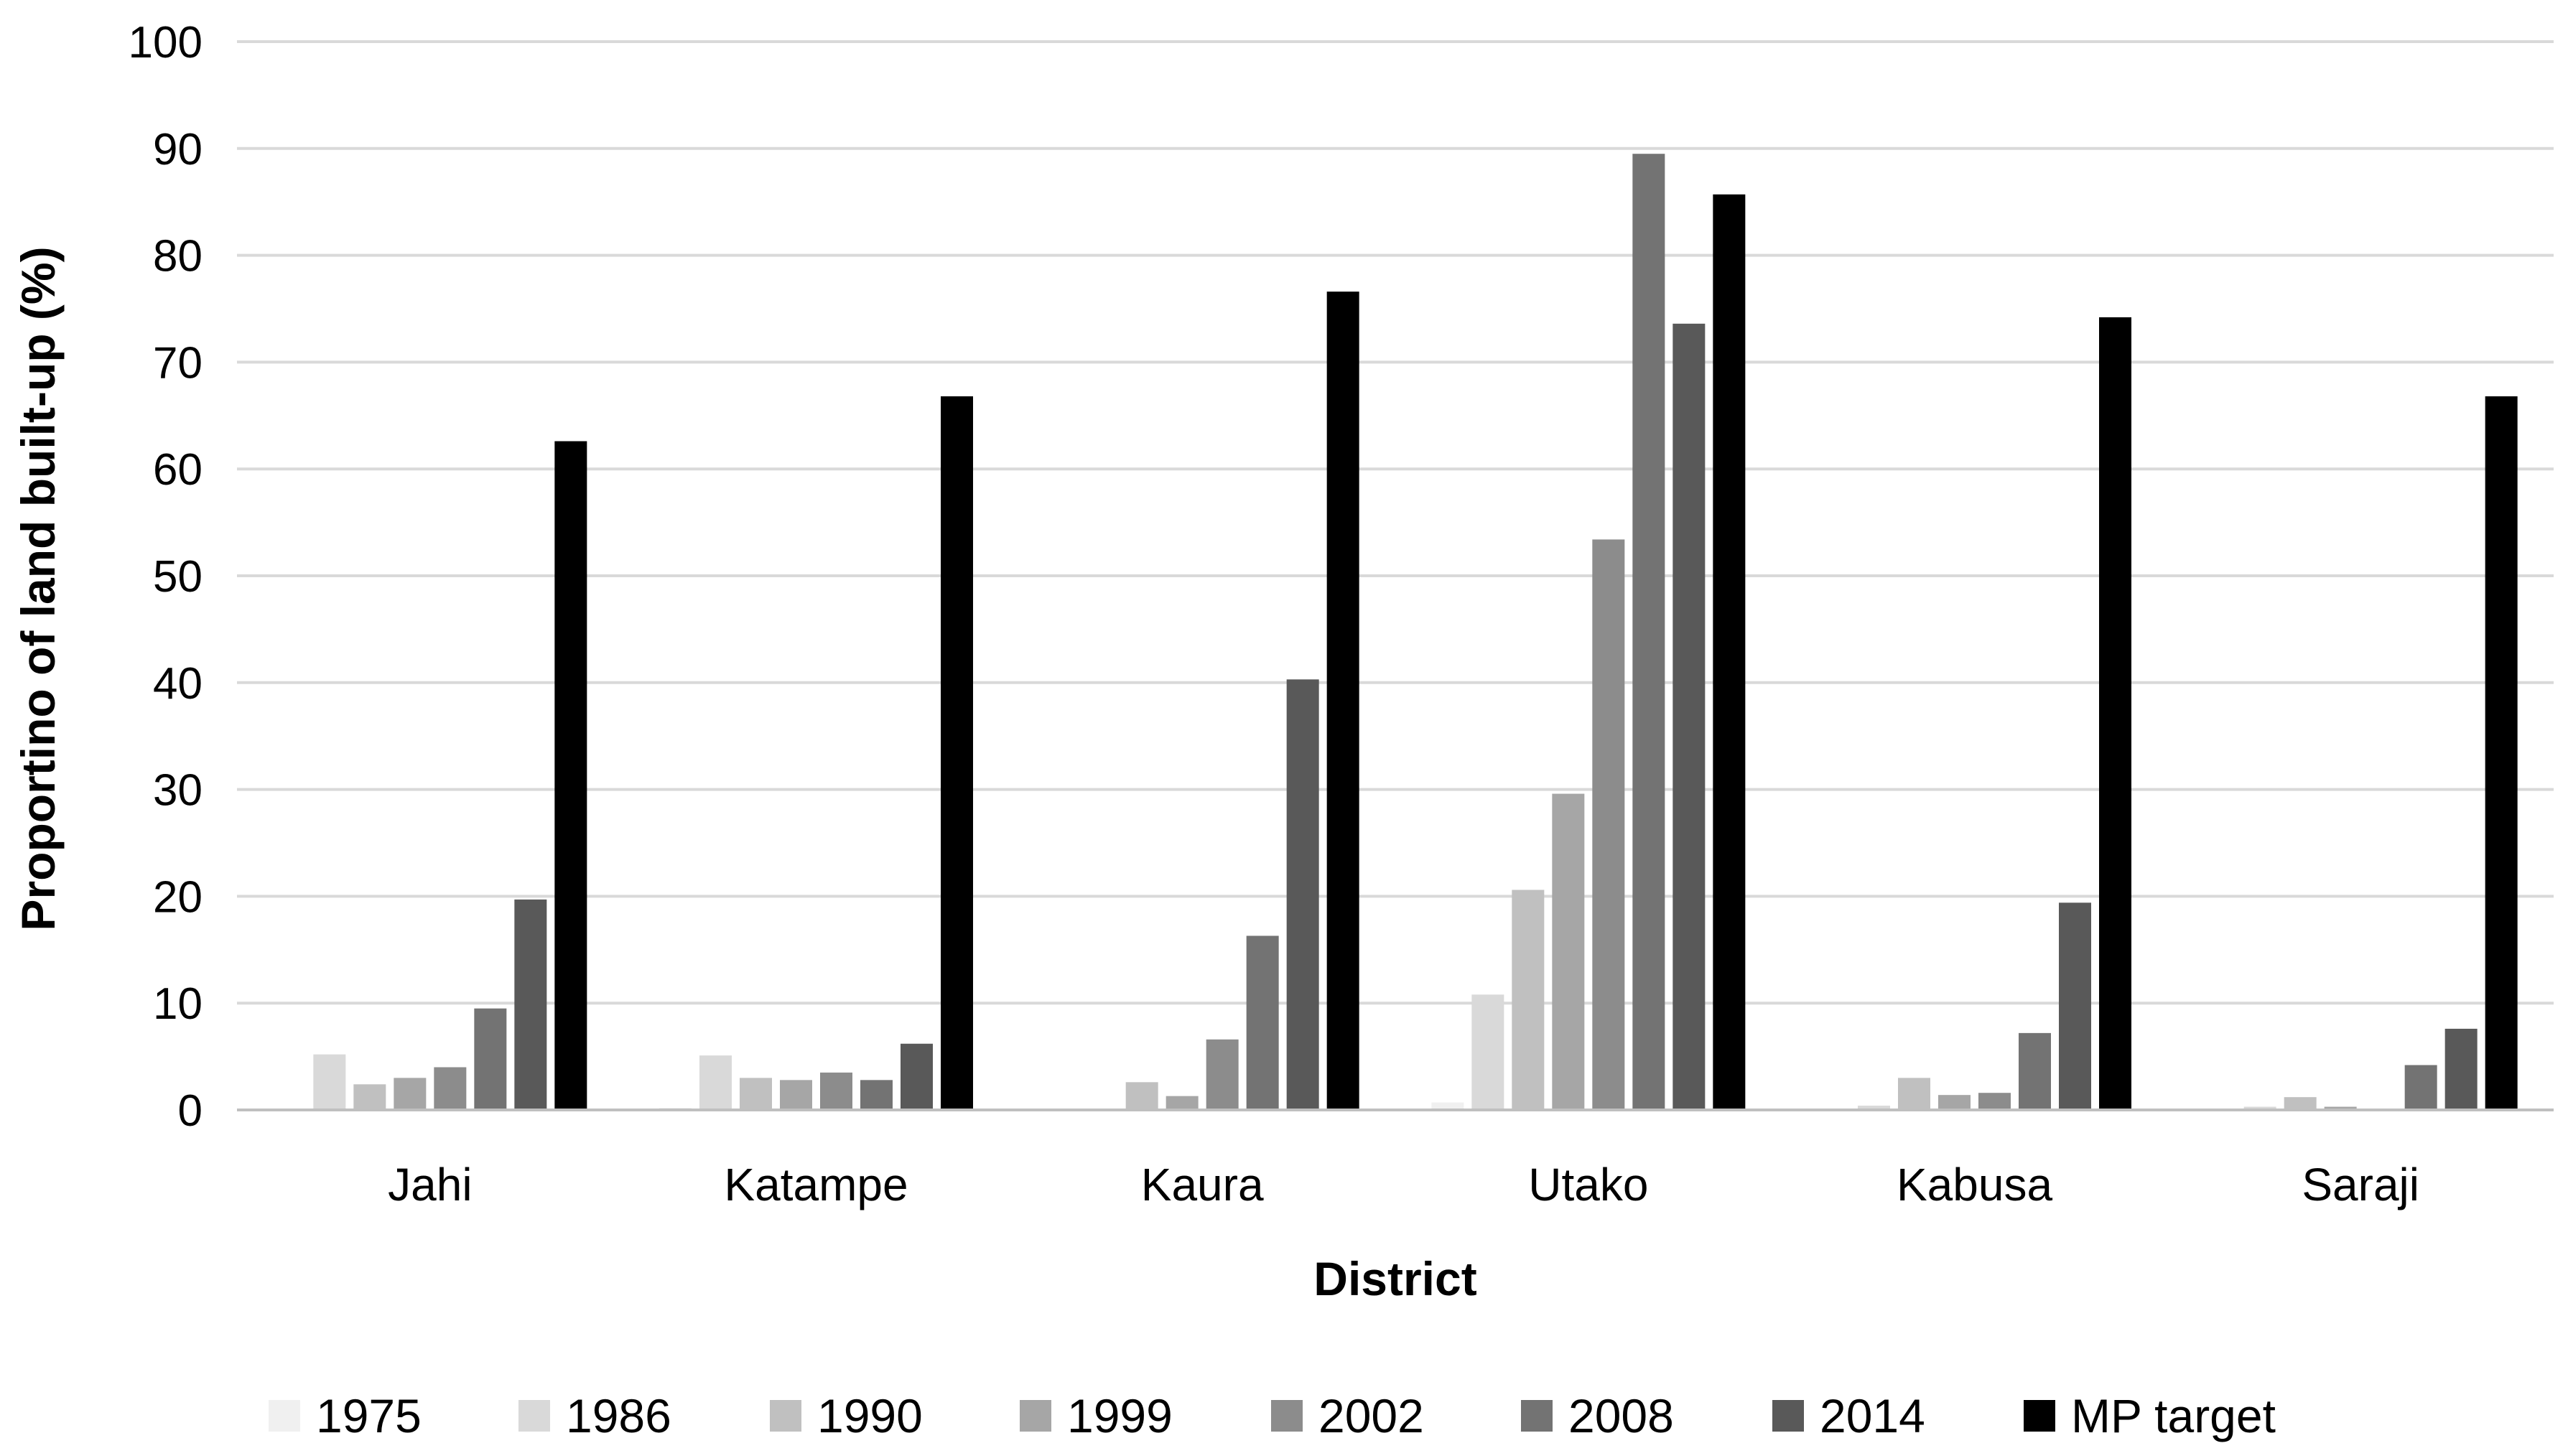  Describe the element at coordinates (178, 1004) in the screenshot. I see `y-tick-label: 10` at that location.